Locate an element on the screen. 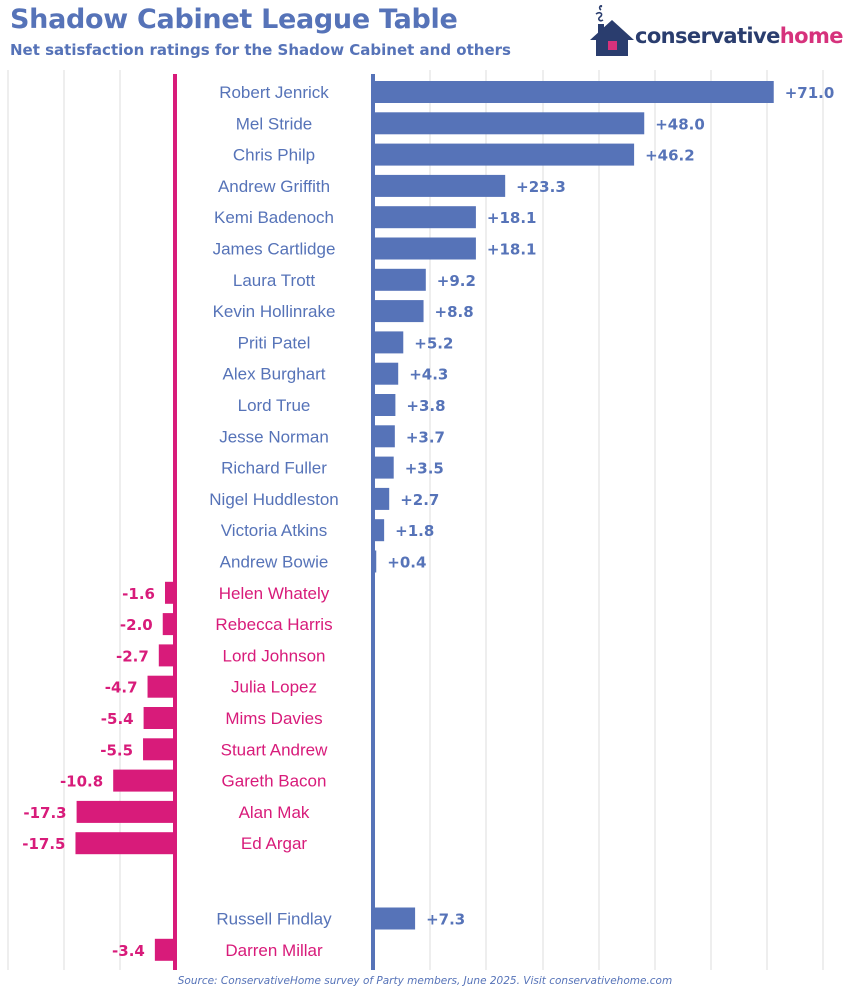 The width and height of the screenshot is (850, 991). value-label: -2.7 is located at coordinates (132, 656).